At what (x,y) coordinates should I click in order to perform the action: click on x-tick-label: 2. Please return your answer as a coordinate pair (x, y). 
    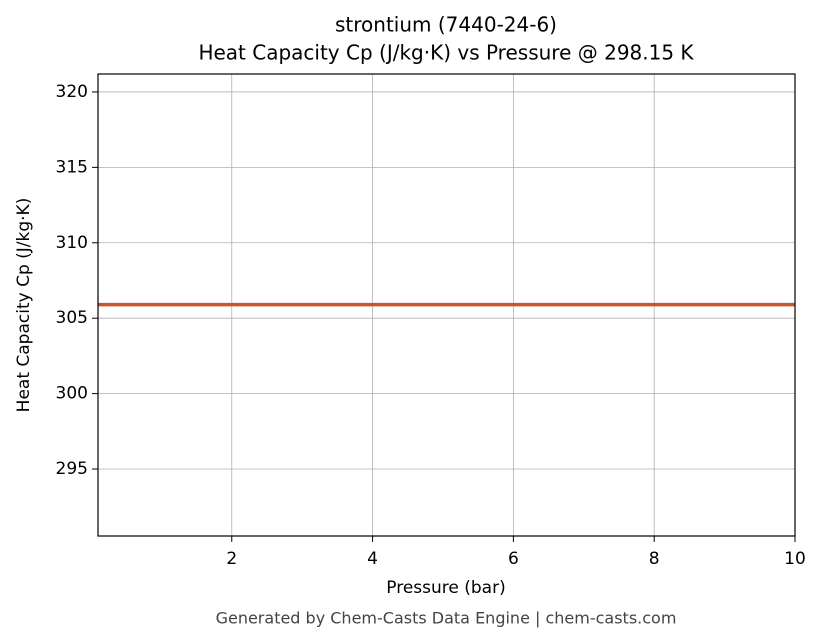
    Looking at the image, I should click on (231, 559).